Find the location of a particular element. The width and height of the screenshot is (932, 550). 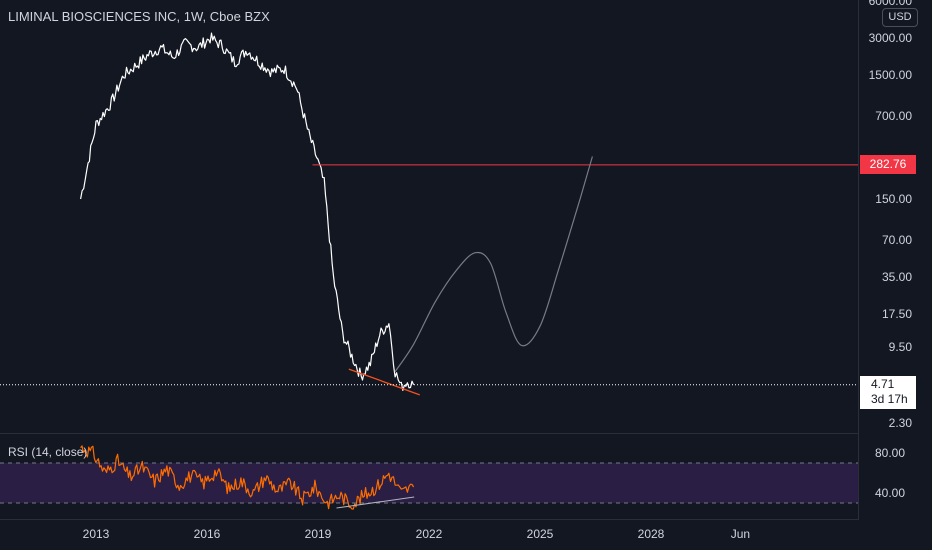

time-tick-label: 2025 is located at coordinates (540, 534).